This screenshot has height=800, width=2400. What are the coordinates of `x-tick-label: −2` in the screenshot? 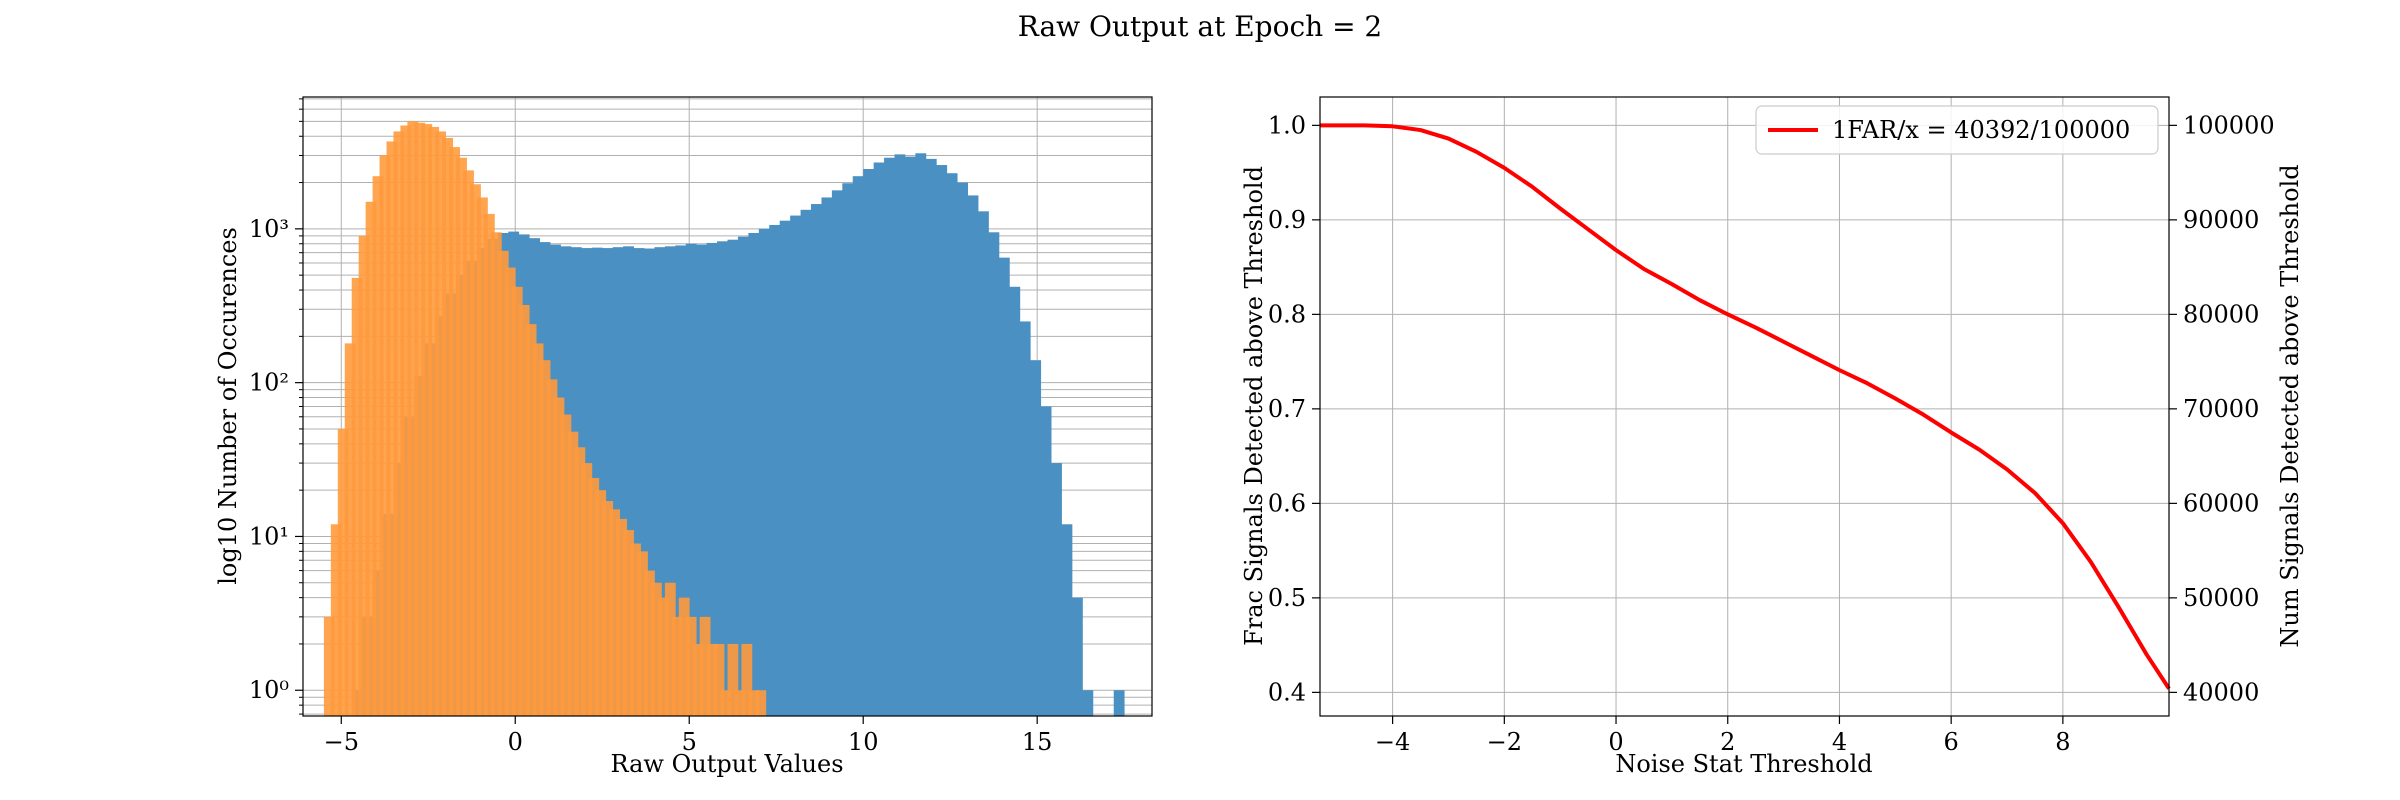 It's located at (1504, 742).